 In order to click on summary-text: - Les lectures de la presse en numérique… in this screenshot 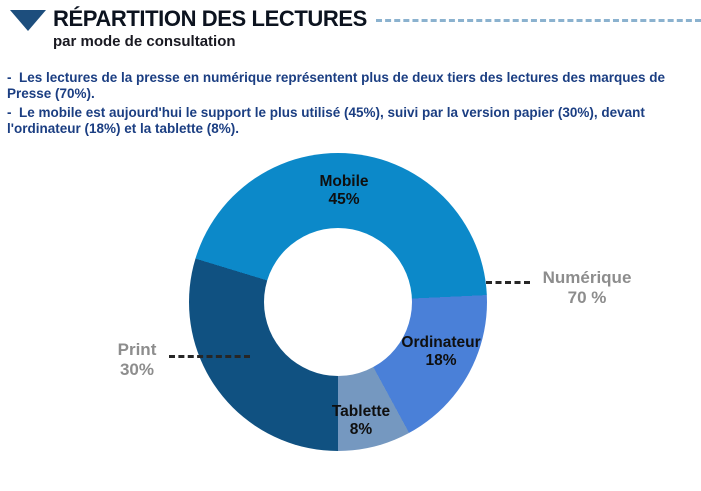, I will do `click(352, 105)`.